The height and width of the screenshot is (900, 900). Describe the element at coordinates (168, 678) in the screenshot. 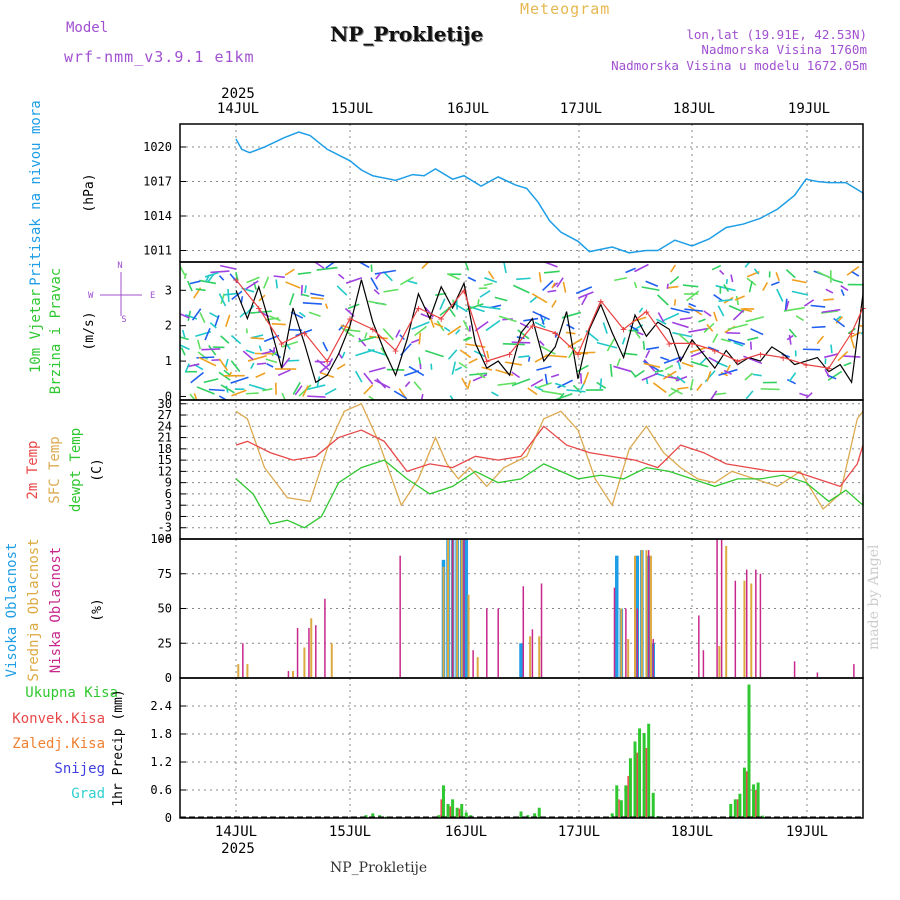

I see `y-tick-label: 0` at that location.